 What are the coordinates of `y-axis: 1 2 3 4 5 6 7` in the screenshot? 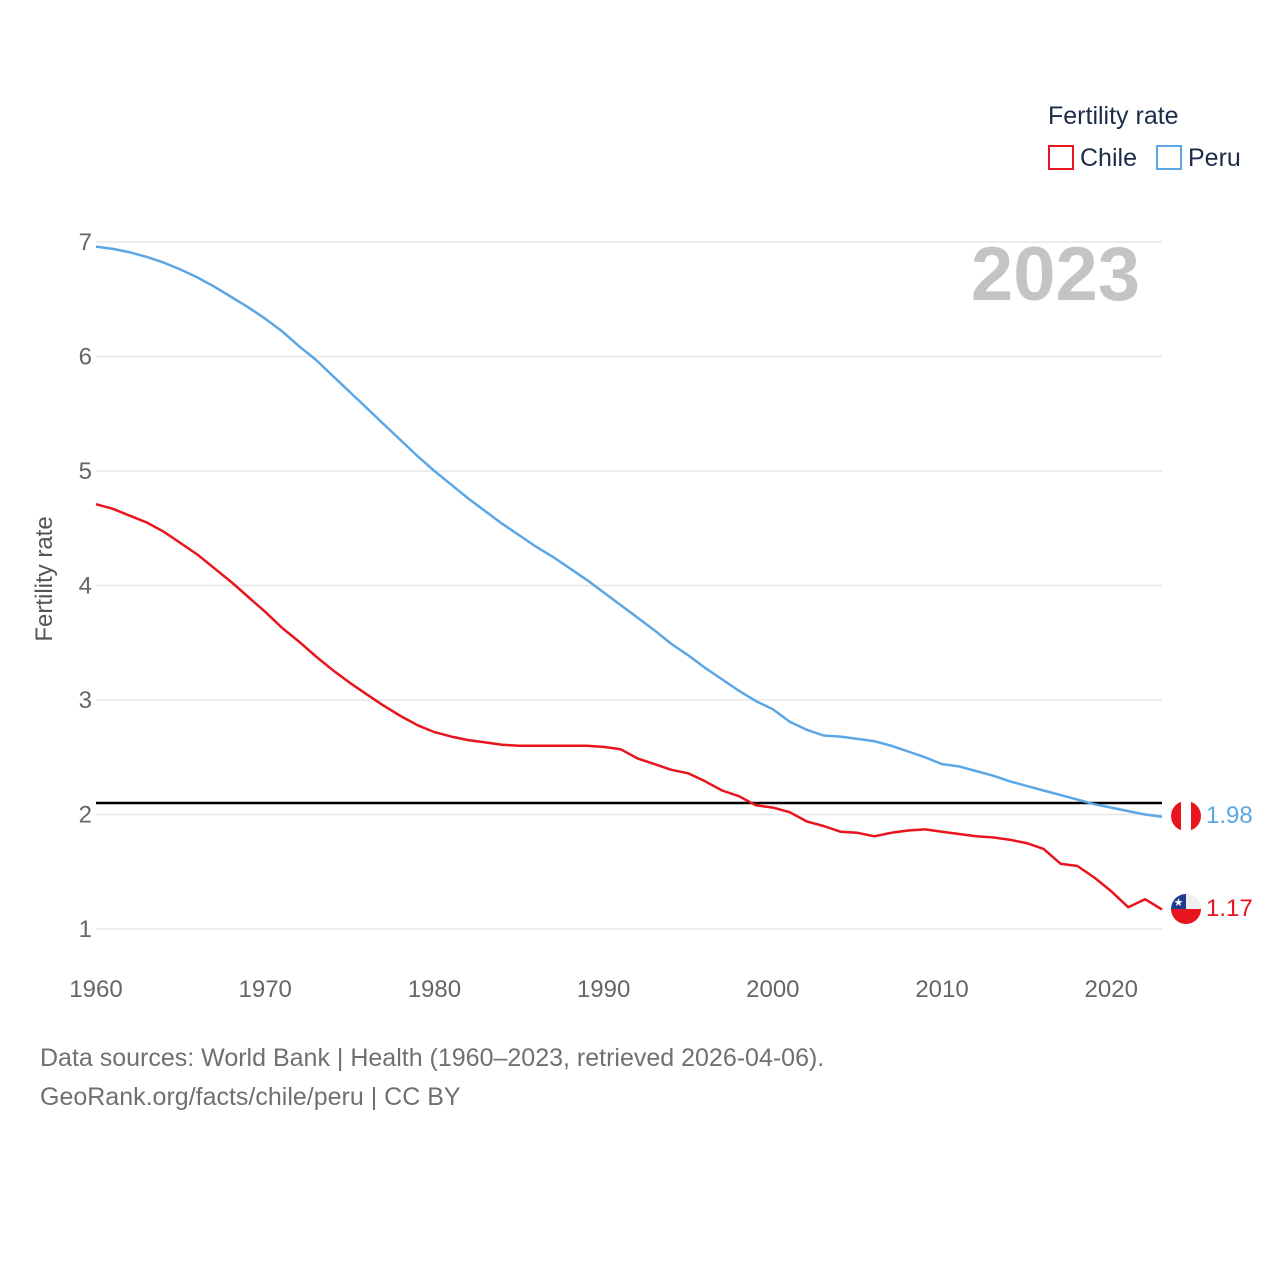 It's located at (85, 586).